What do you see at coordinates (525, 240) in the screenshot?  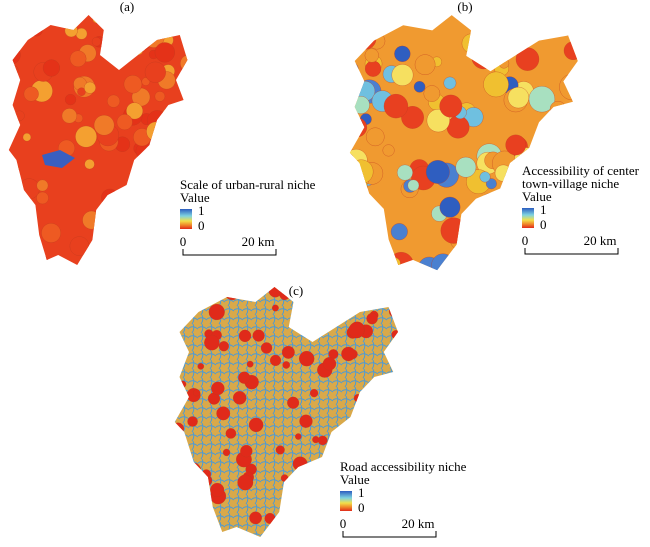 I see `scale-start: 0` at bounding box center [525, 240].